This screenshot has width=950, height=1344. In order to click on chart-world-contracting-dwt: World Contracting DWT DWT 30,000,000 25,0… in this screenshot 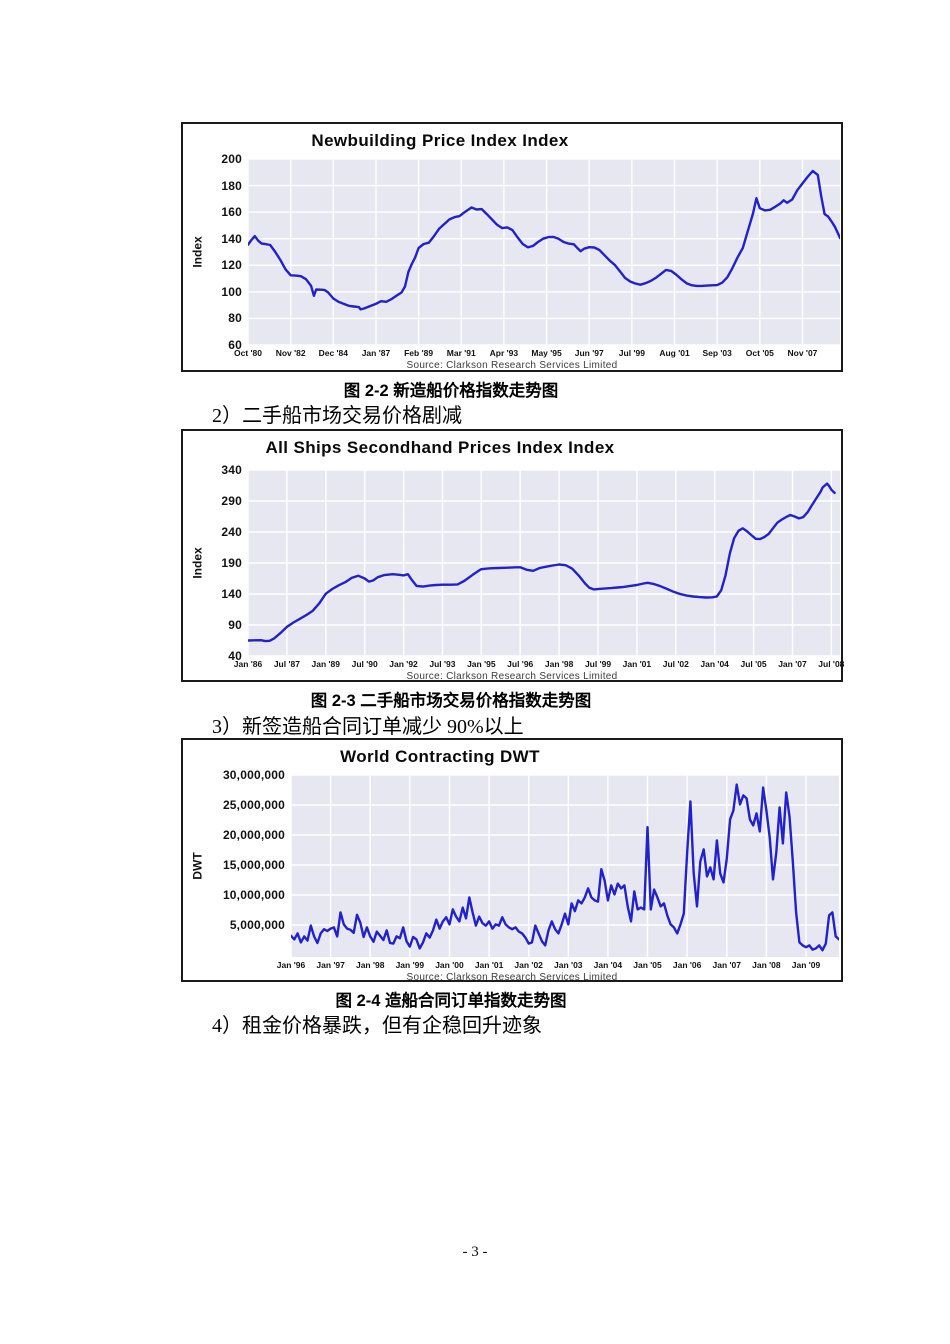, I will do `click(512, 860)`.